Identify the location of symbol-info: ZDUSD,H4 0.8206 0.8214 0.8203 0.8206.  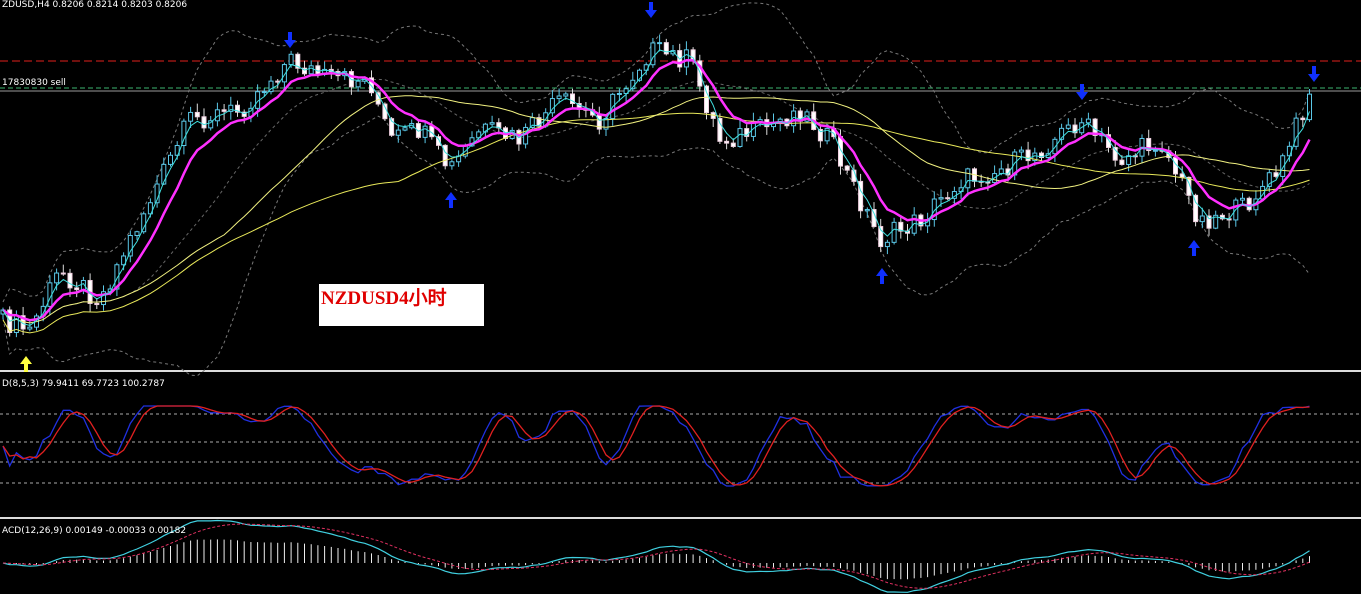
(94, 5).